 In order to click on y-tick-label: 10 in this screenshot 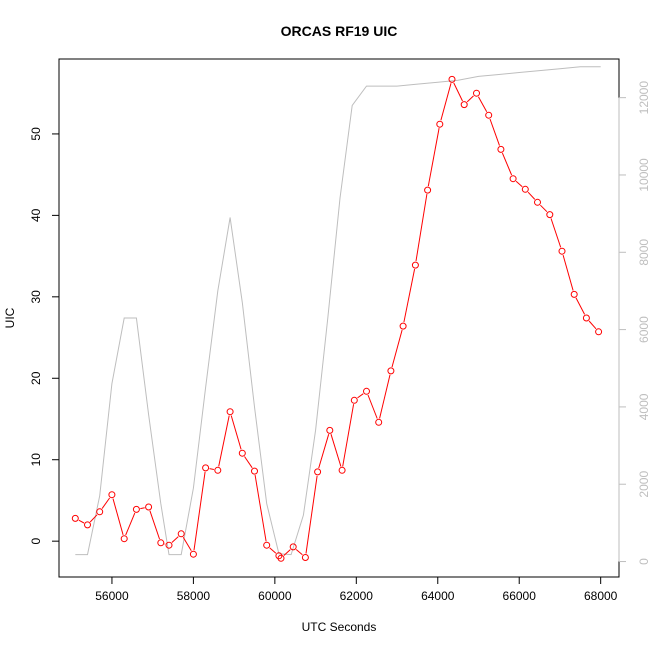, I will do `click(36, 460)`.